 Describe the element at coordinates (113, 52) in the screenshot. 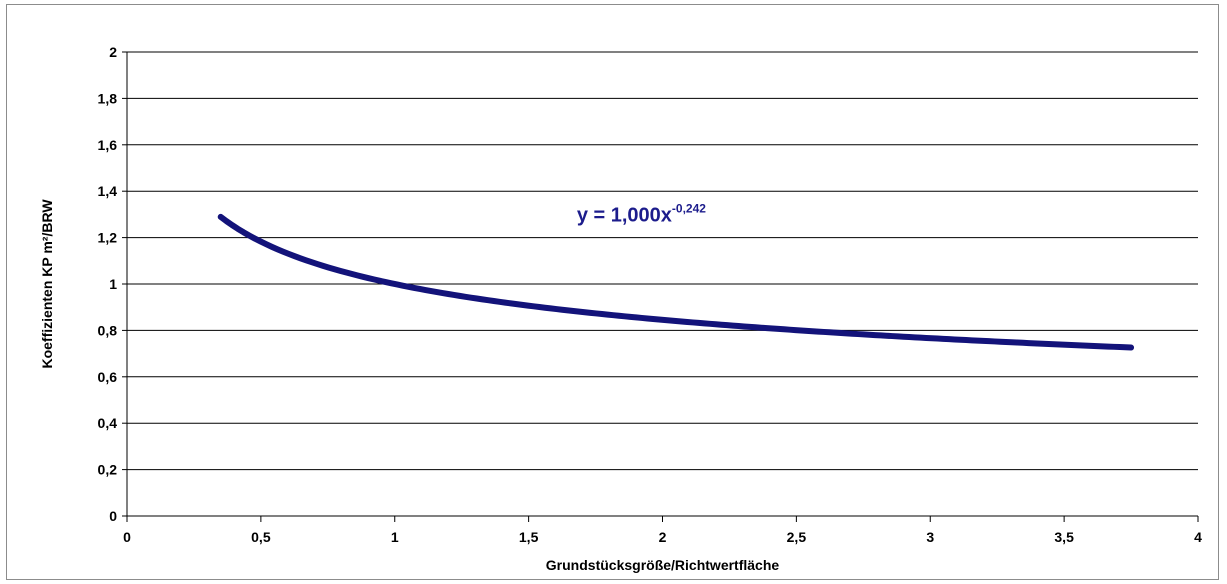

I see `y-tick-label-10: 2` at that location.